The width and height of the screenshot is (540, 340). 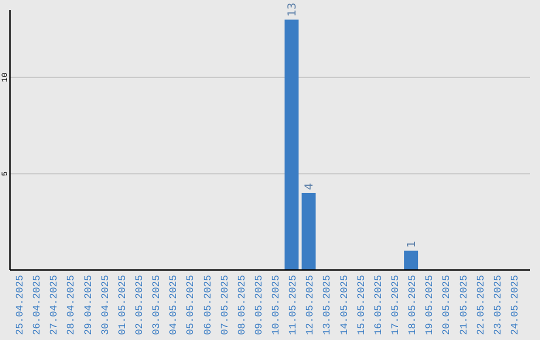 I want to click on x-tick-label: 04.05.2025, so click(x=174, y=305).